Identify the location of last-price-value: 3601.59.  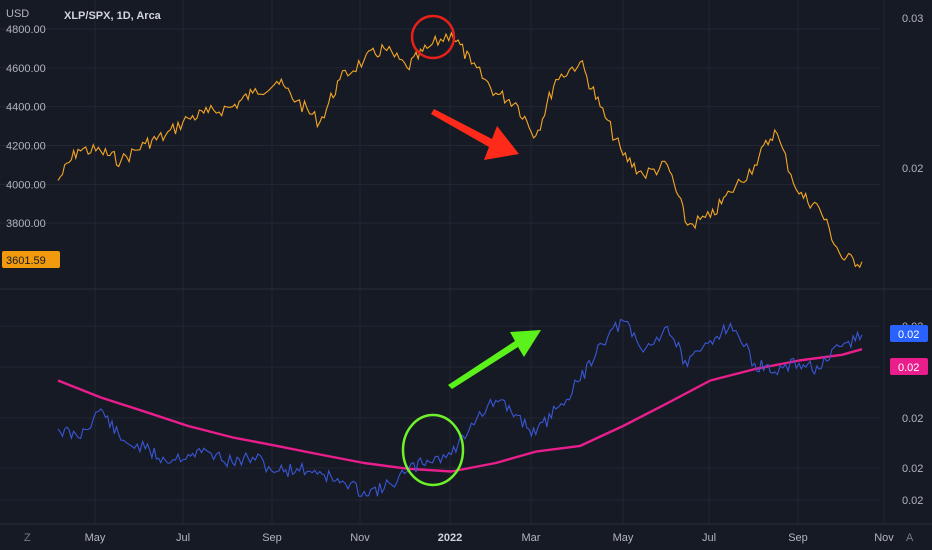
(26, 261).